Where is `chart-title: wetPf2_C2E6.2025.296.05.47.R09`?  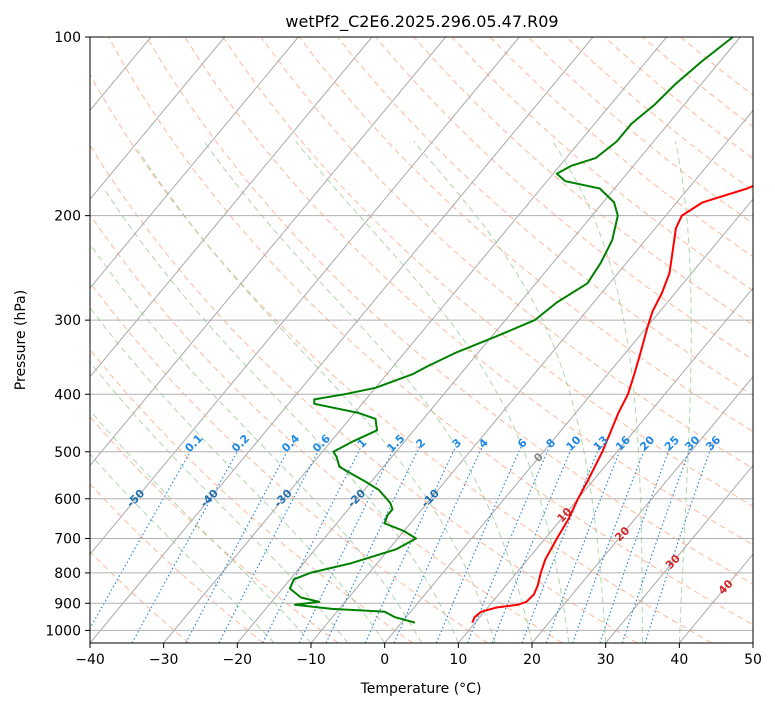
chart-title: wetPf2_C2E6.2025.296.05.47.R09 is located at coordinates (421, 22).